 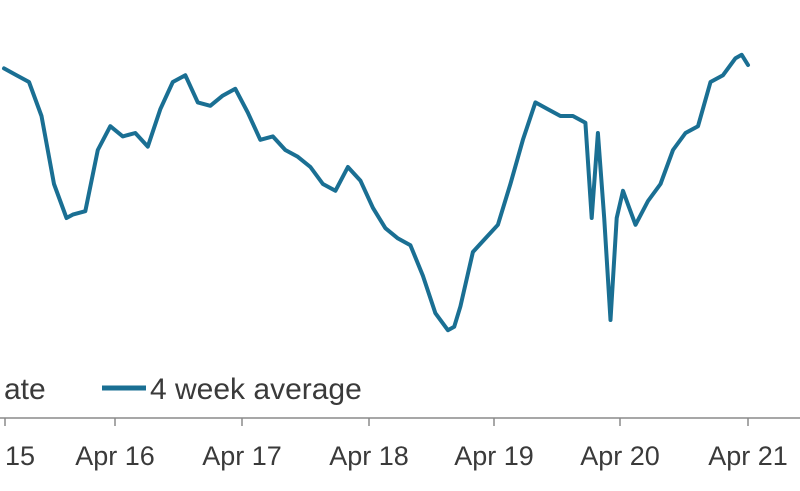 What do you see at coordinates (620, 456) in the screenshot?
I see `x-tick-label: Apr 20` at bounding box center [620, 456].